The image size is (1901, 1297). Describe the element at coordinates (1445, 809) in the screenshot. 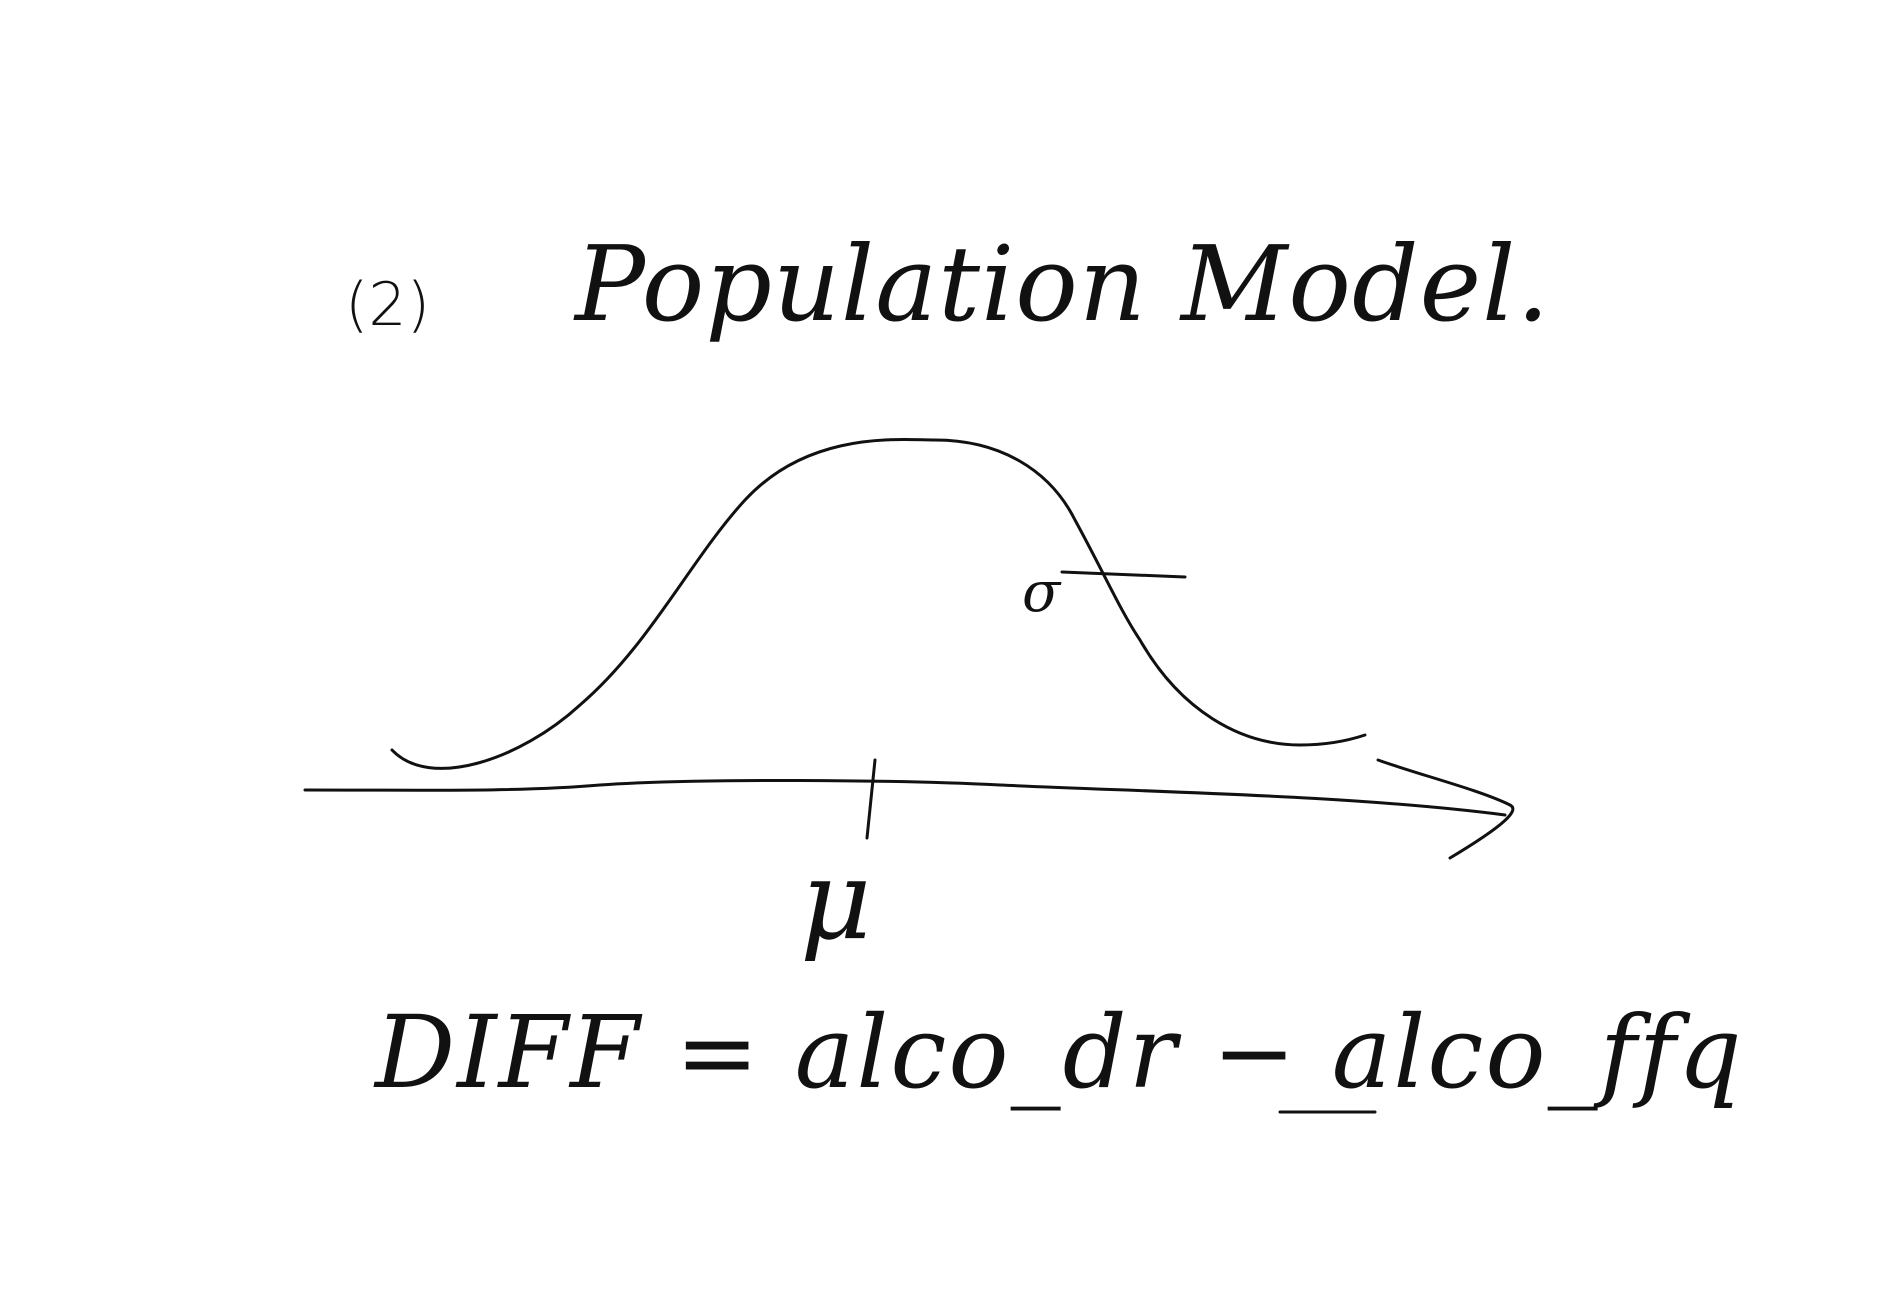

I see `axis-arrowhead` at that location.